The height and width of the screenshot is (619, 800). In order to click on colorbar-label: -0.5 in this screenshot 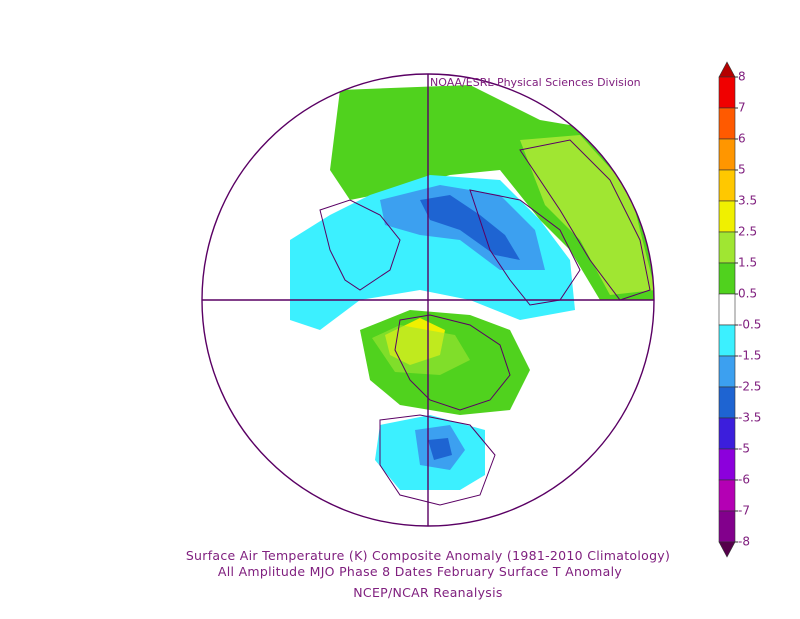, I will do `click(749, 325)`.